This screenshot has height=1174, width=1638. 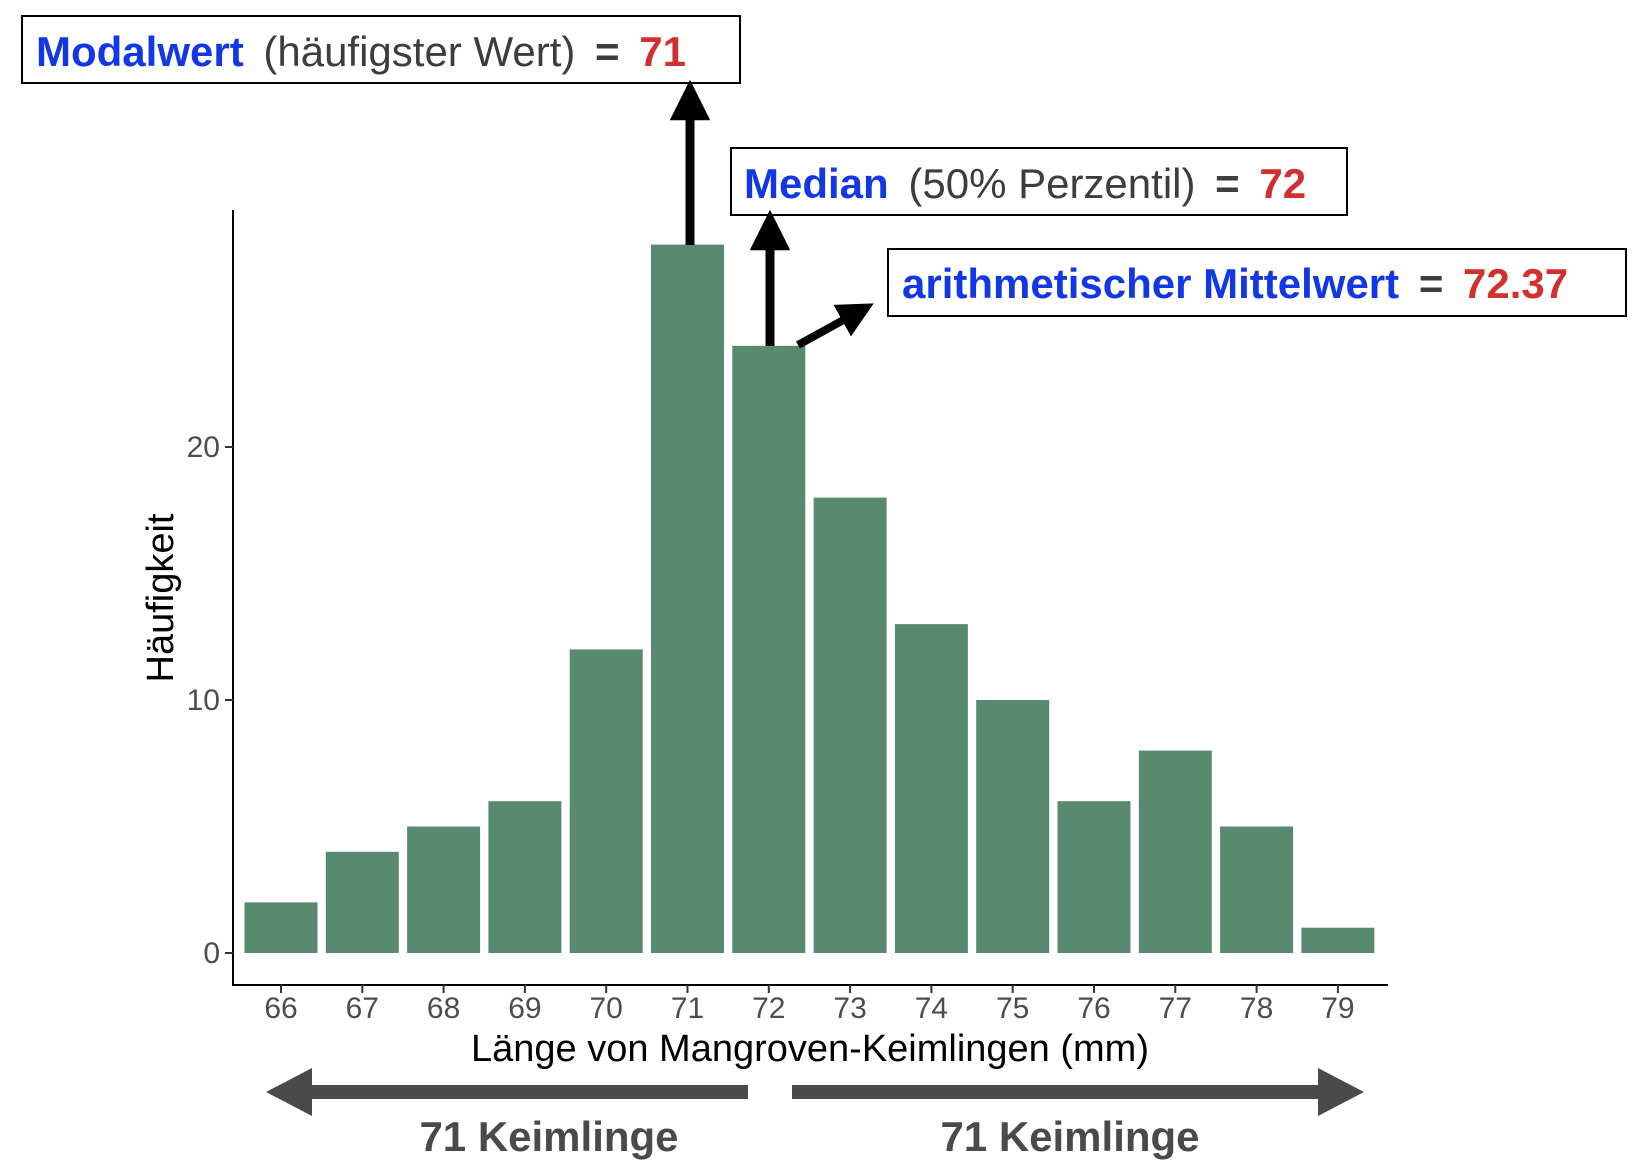 I want to click on x-tick-label: 68, so click(x=443, y=1008).